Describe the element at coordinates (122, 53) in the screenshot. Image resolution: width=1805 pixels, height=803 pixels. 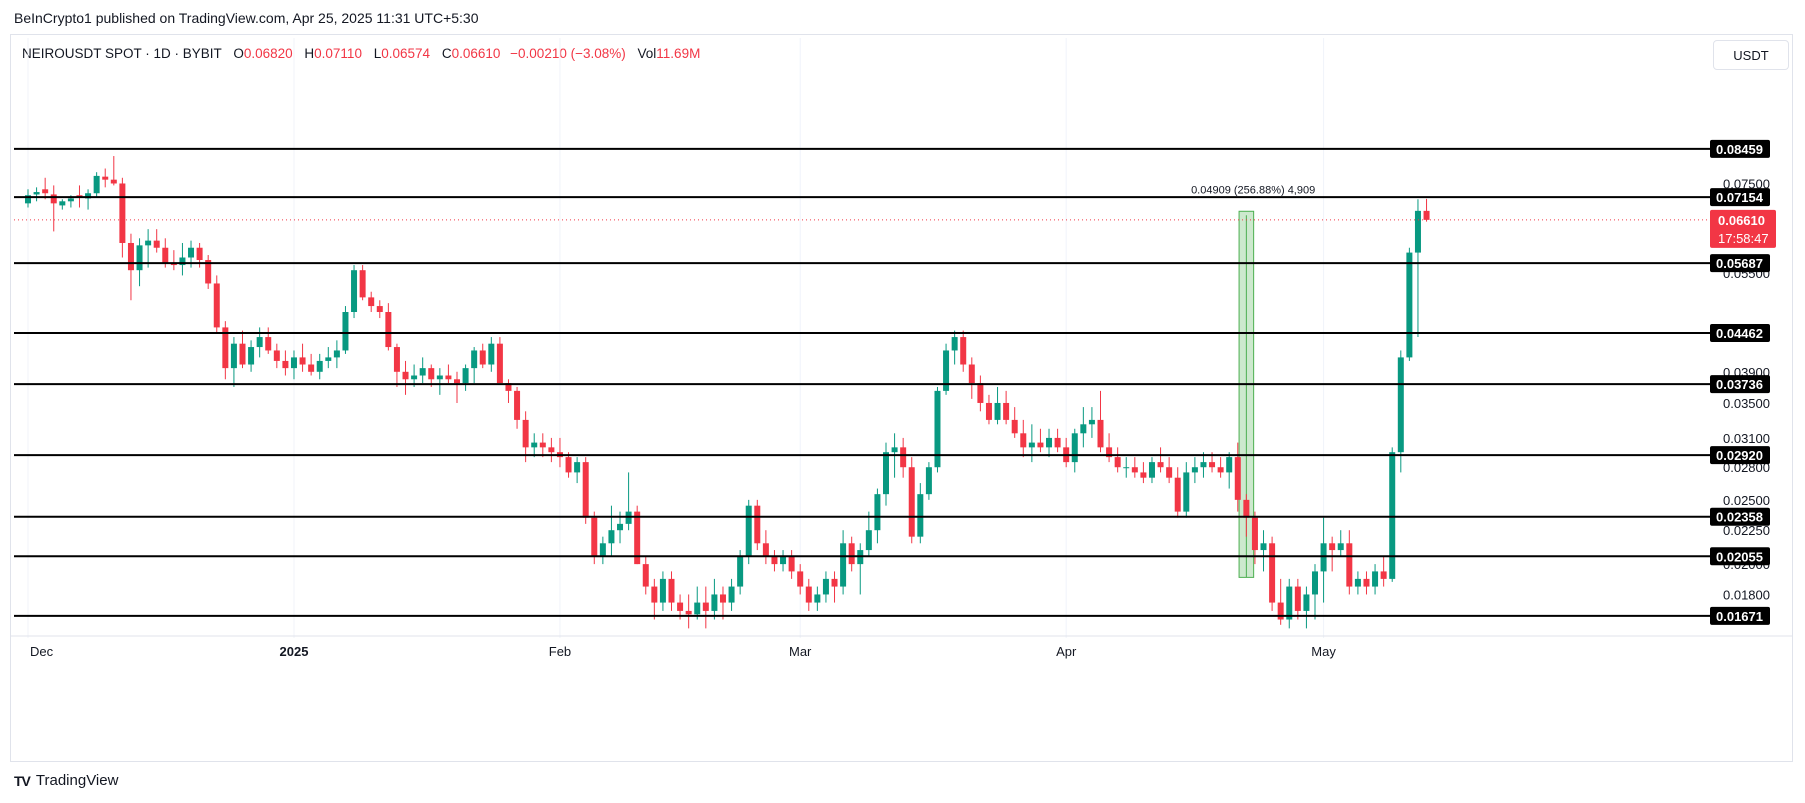
I see `symbol-name: NEIROUSDT SPOT · 1D · BYBIT` at that location.